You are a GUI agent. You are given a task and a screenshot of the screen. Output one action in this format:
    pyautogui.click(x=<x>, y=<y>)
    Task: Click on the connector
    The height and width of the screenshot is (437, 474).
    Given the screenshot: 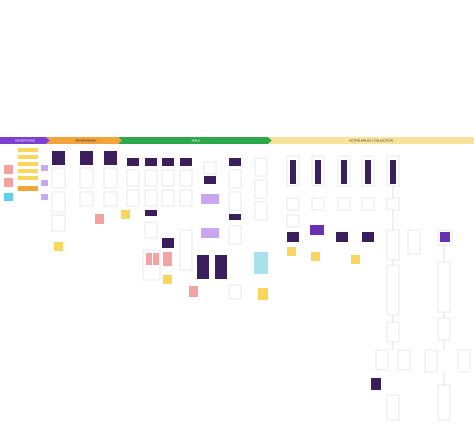 What is the action you would take?
    pyautogui.click(x=418, y=285)
    